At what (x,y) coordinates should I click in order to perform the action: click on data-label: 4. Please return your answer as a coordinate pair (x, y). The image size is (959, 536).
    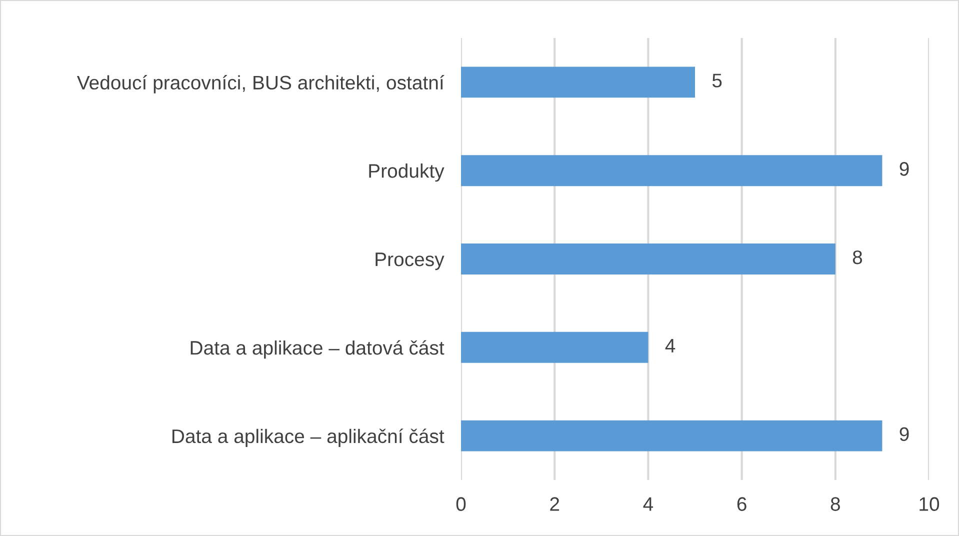
    Looking at the image, I should click on (670, 345).